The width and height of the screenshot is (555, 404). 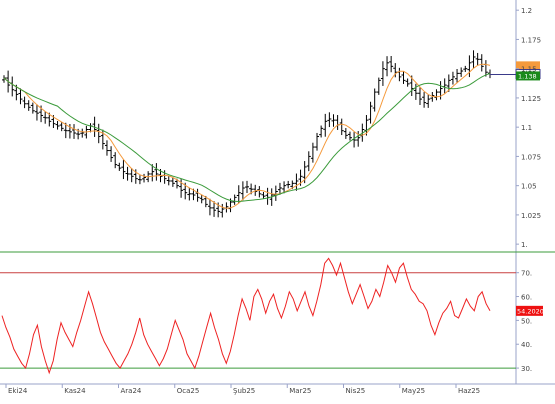 I want to click on slow-ma-label: 1.138, so click(x=527, y=76).